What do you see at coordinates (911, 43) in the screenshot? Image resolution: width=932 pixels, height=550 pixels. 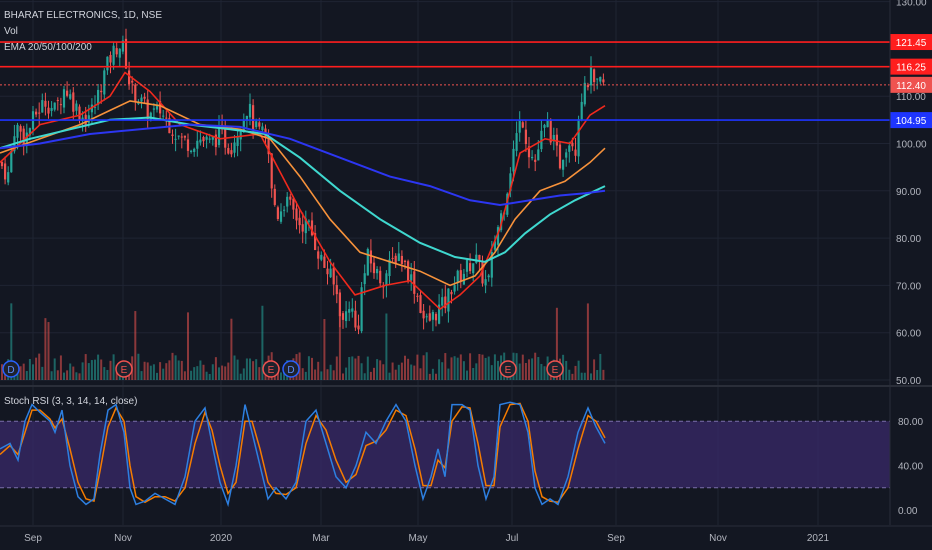 I see `level-badge-label: 121.45` at bounding box center [911, 43].